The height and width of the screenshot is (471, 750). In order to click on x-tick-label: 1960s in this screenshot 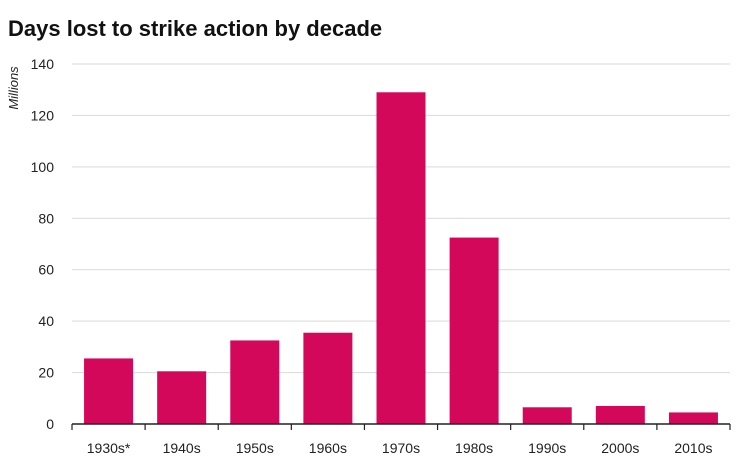, I will do `click(328, 448)`.